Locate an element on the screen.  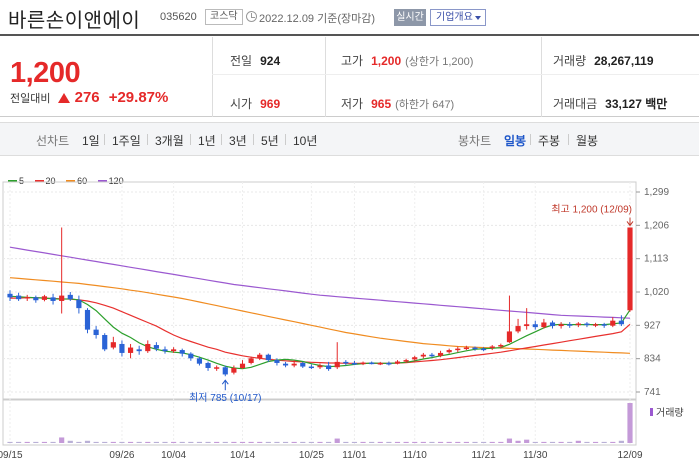
ma60-line is located at coordinates (320, 315).